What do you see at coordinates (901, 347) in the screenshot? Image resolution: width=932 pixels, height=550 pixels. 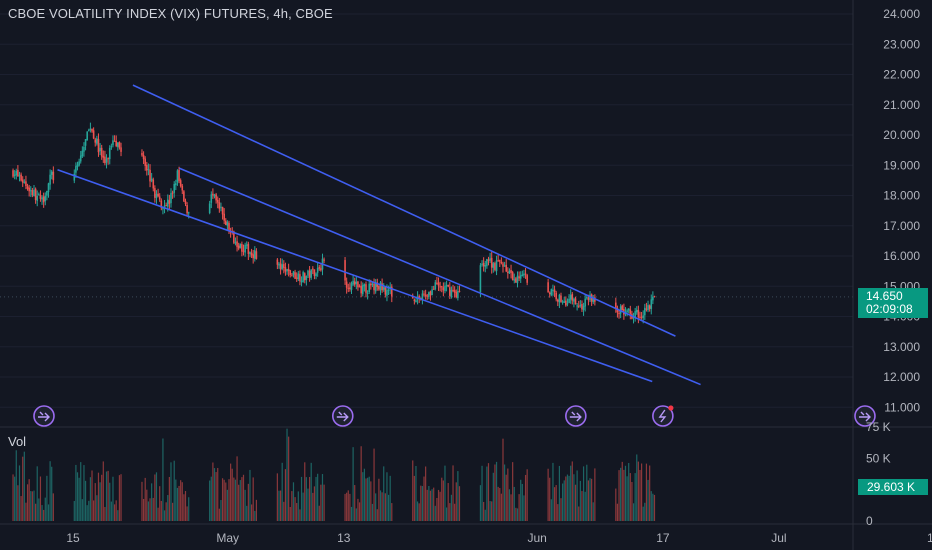 I see `price-tick-label: 13.000` at bounding box center [901, 347].